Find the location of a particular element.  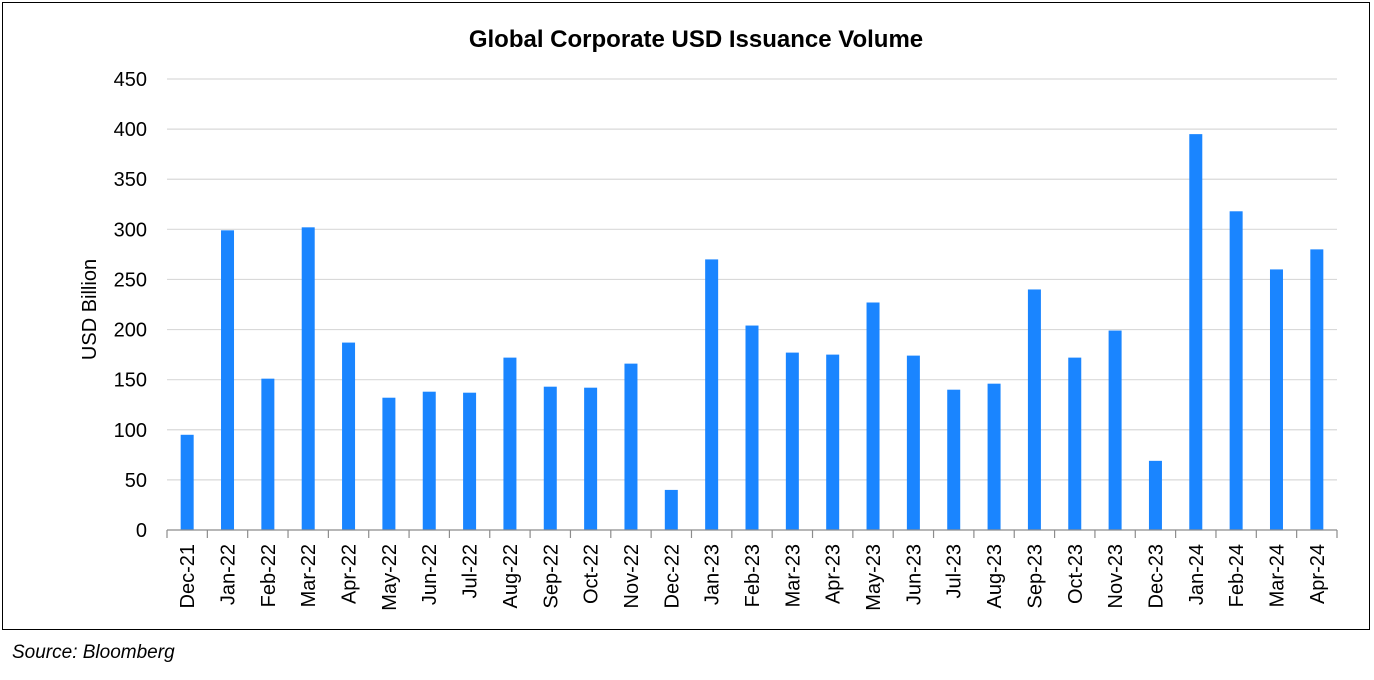

x-tick-label: Aug-23 is located at coordinates (995, 576).